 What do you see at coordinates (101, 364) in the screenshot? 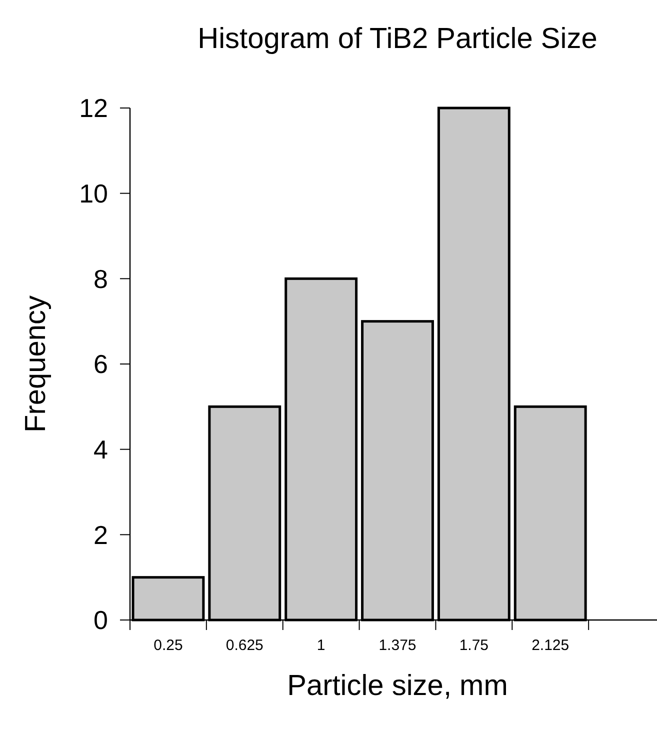
I see `y-tick-label: 6` at bounding box center [101, 364].